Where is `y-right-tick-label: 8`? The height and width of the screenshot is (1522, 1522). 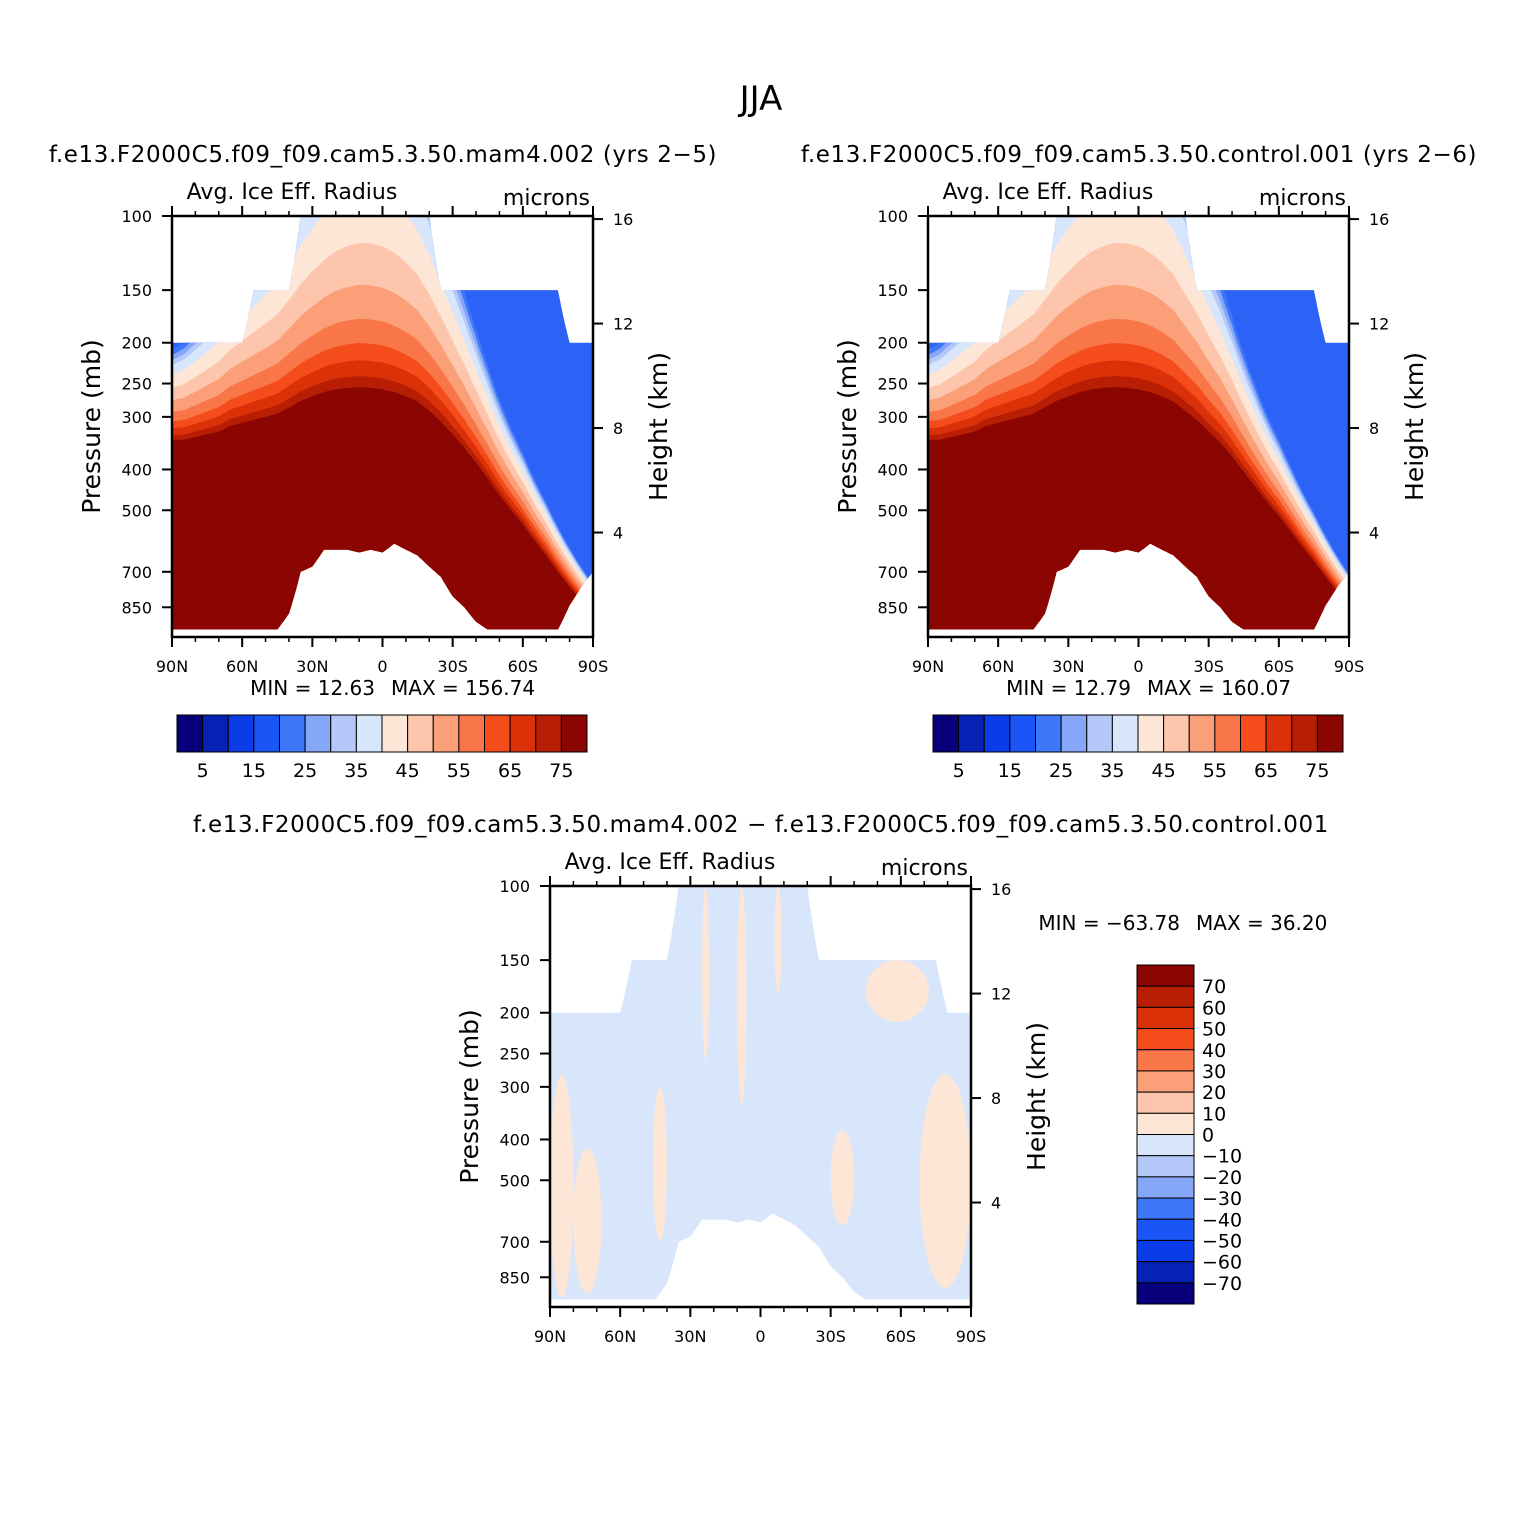
y-right-tick-label: 8 is located at coordinates (996, 1098).